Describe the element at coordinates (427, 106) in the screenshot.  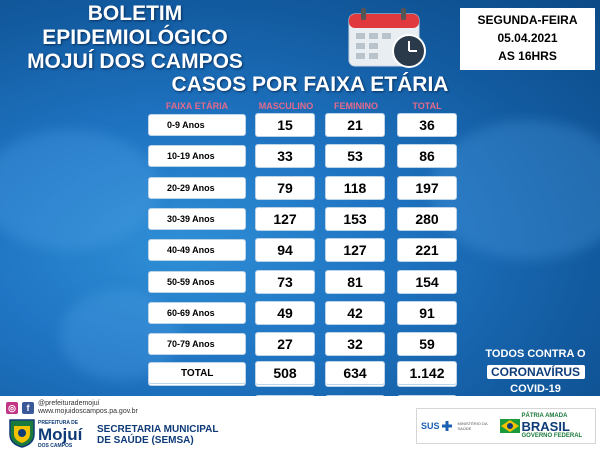
I see `column-header-total: TOTAL` at that location.